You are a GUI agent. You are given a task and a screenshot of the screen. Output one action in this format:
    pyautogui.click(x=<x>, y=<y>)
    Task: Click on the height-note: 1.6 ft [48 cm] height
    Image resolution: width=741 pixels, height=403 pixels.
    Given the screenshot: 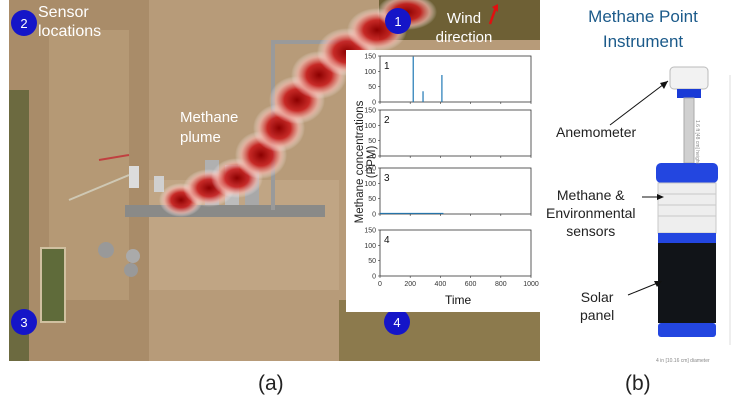 What is the action you would take?
    pyautogui.click(x=697, y=142)
    